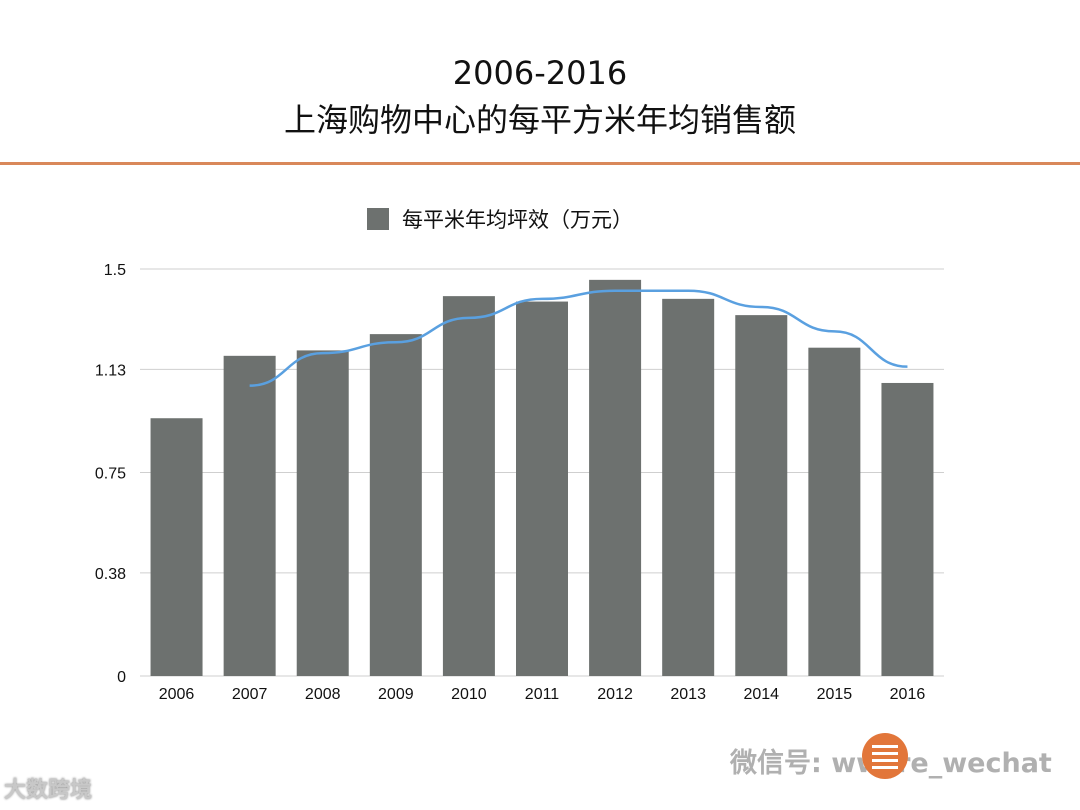 The width and height of the screenshot is (1080, 810). What do you see at coordinates (176, 547) in the screenshot?
I see `bar-2006` at bounding box center [176, 547].